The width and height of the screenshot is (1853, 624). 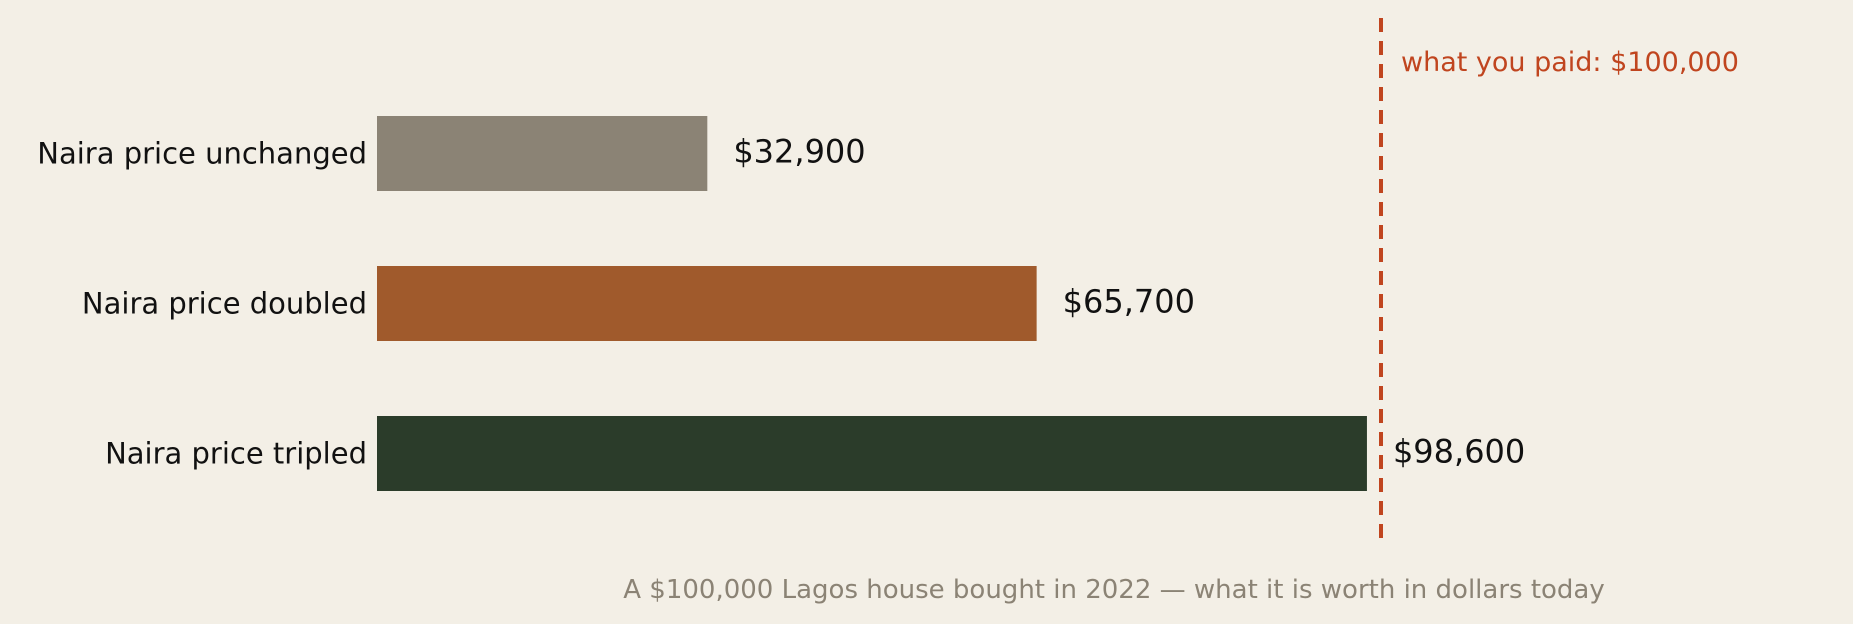 What do you see at coordinates (1570, 62) in the screenshot?
I see `reference-line-label: what you paid: $100,000` at bounding box center [1570, 62].